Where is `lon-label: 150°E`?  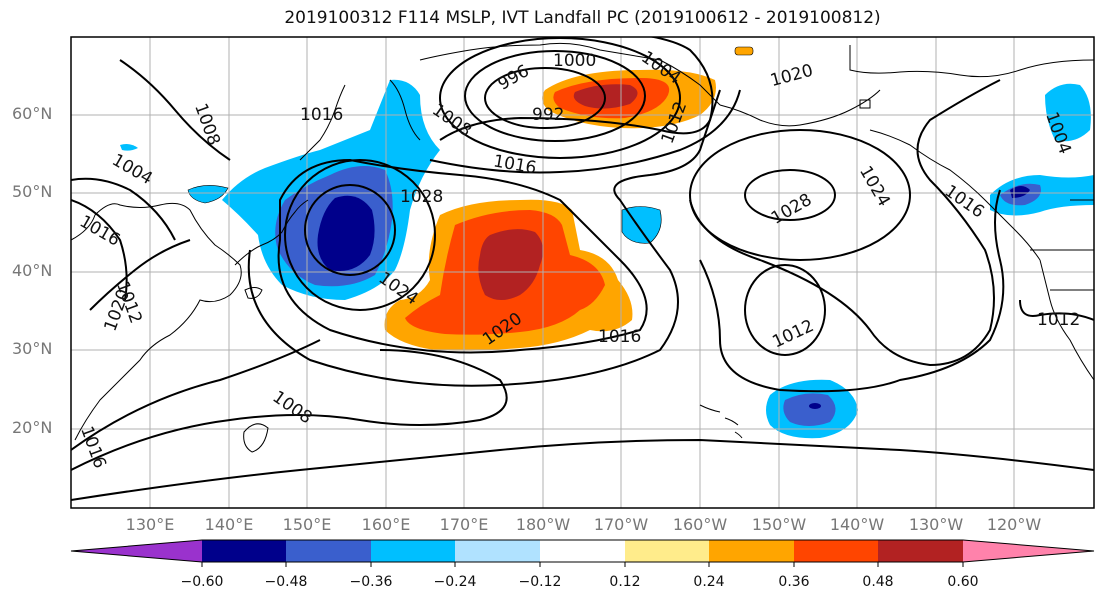
lon-label: 150°E is located at coordinates (307, 524).